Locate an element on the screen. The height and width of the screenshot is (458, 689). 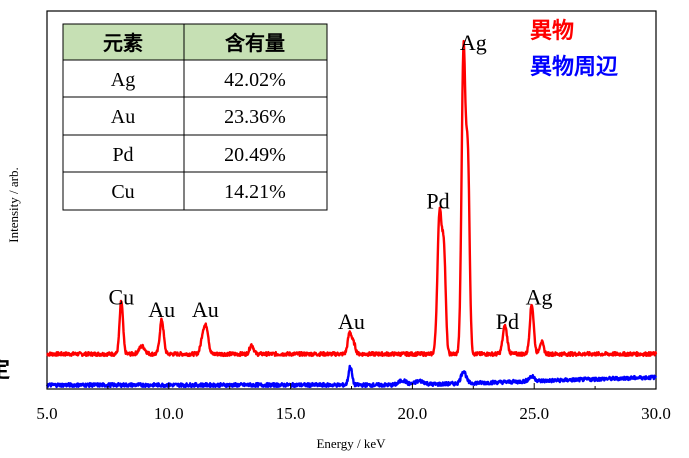
x-axis-title: Energy / keV is located at coordinates (351, 443).